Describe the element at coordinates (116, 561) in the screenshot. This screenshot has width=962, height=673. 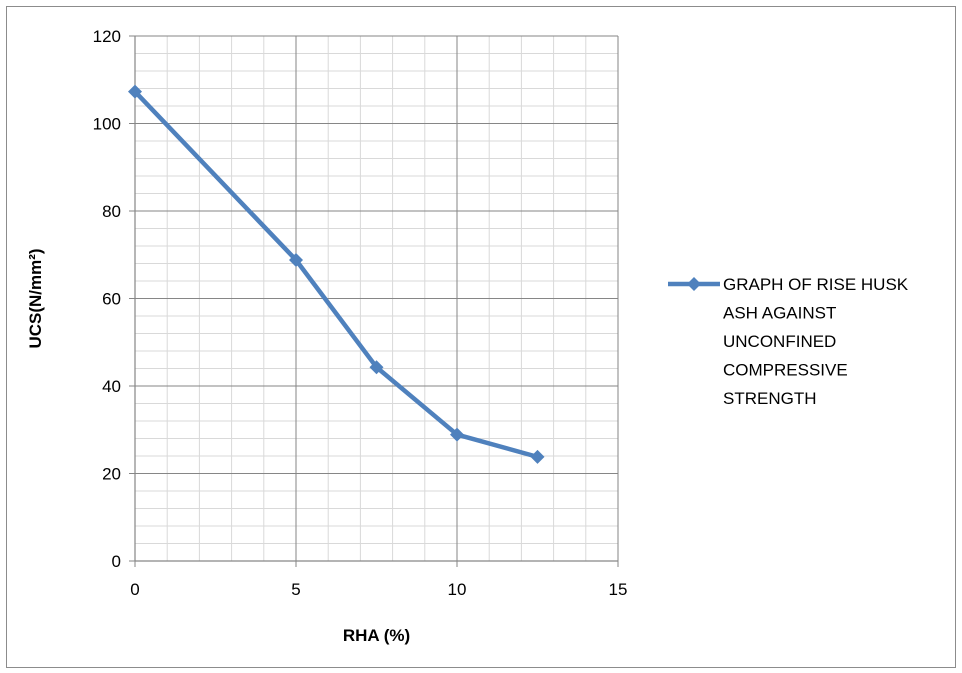
I see `y-tick-label: 0` at that location.